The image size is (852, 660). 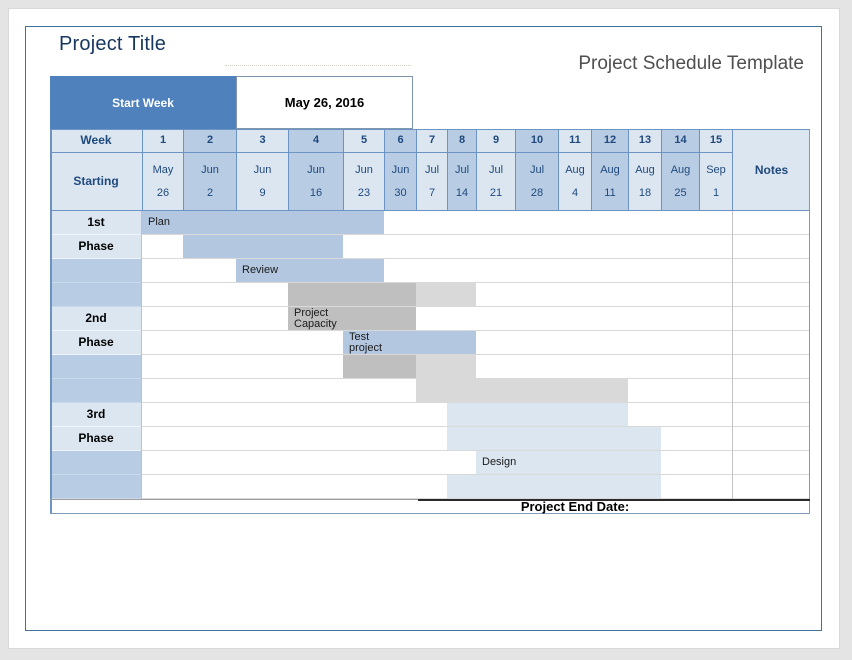 What do you see at coordinates (96, 141) in the screenshot?
I see `week-header-label-cell: Week` at bounding box center [96, 141].